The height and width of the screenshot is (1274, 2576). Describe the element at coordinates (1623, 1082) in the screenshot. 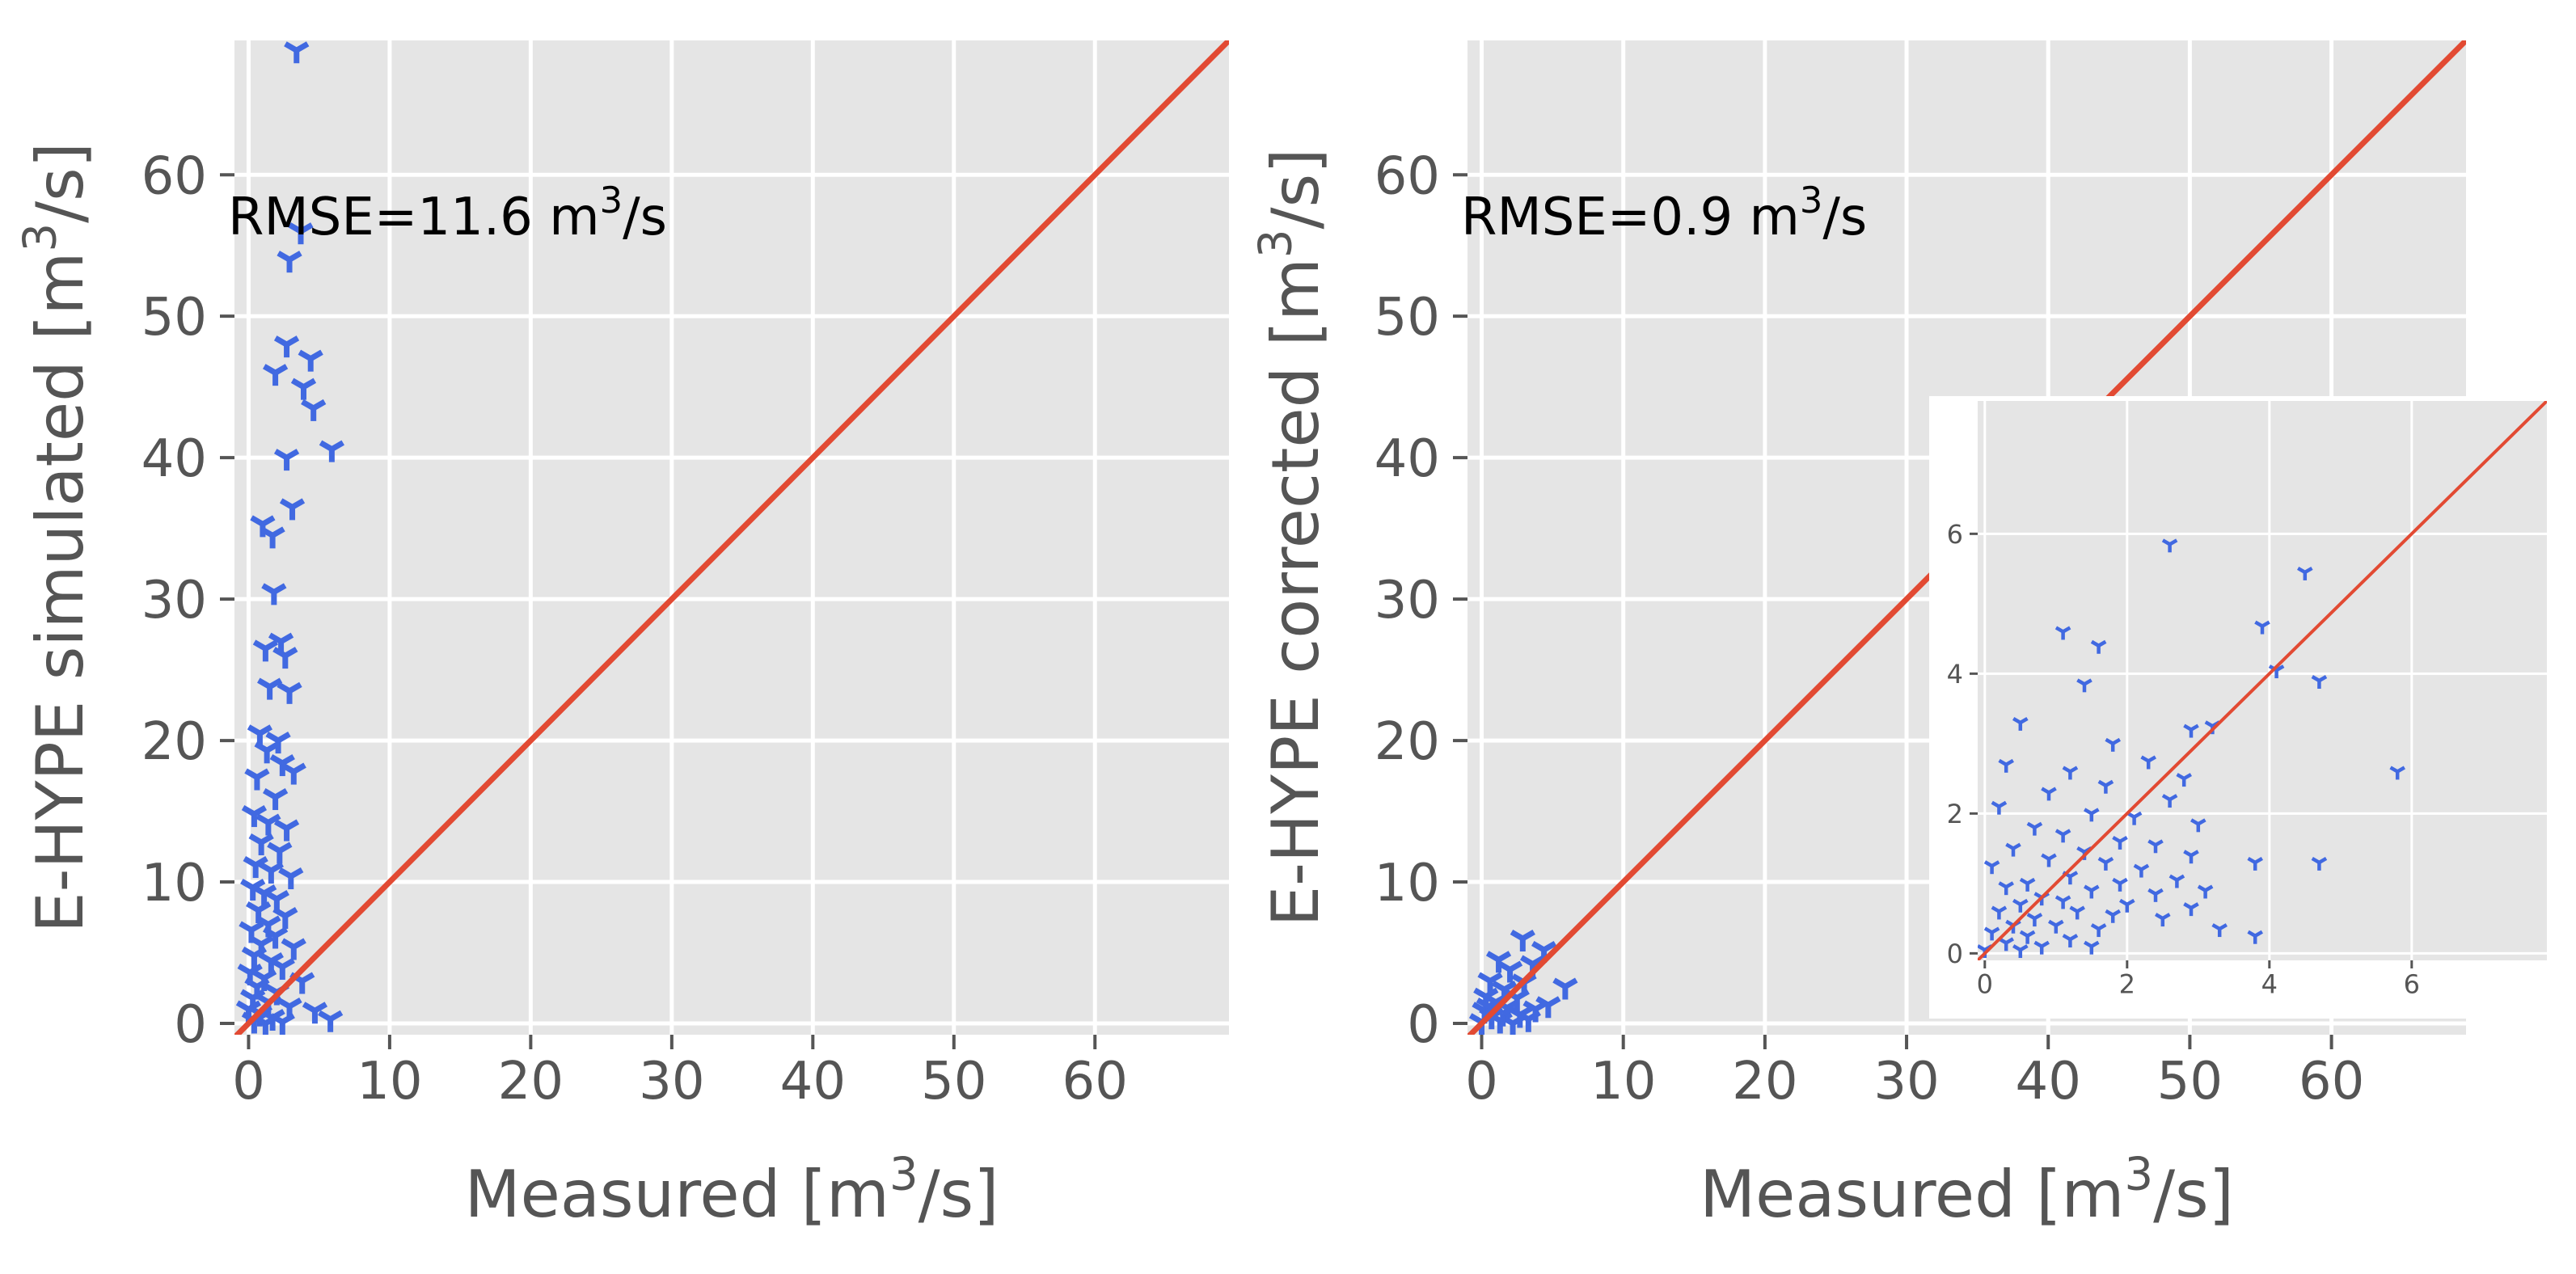

I see `x-tick-label: 10` at that location.